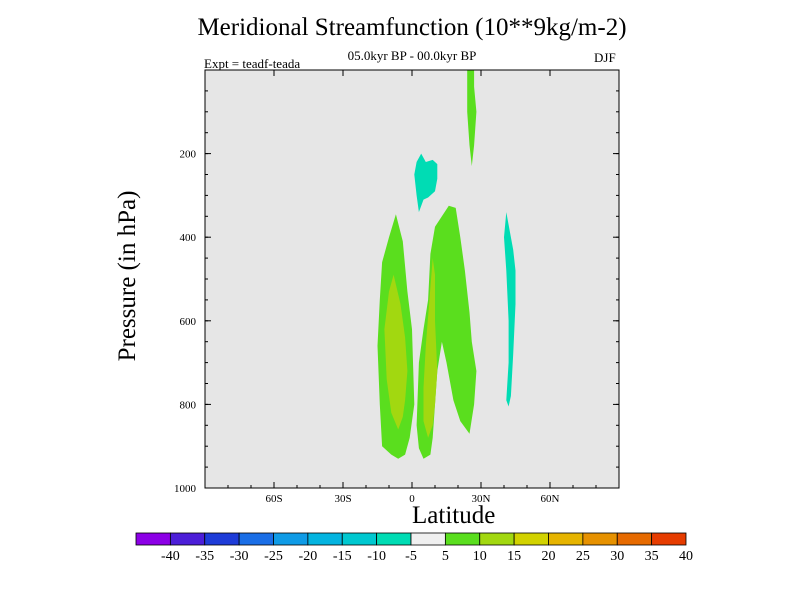 The image size is (800, 600). I want to click on x-axis-label: Latitude, so click(454, 515).